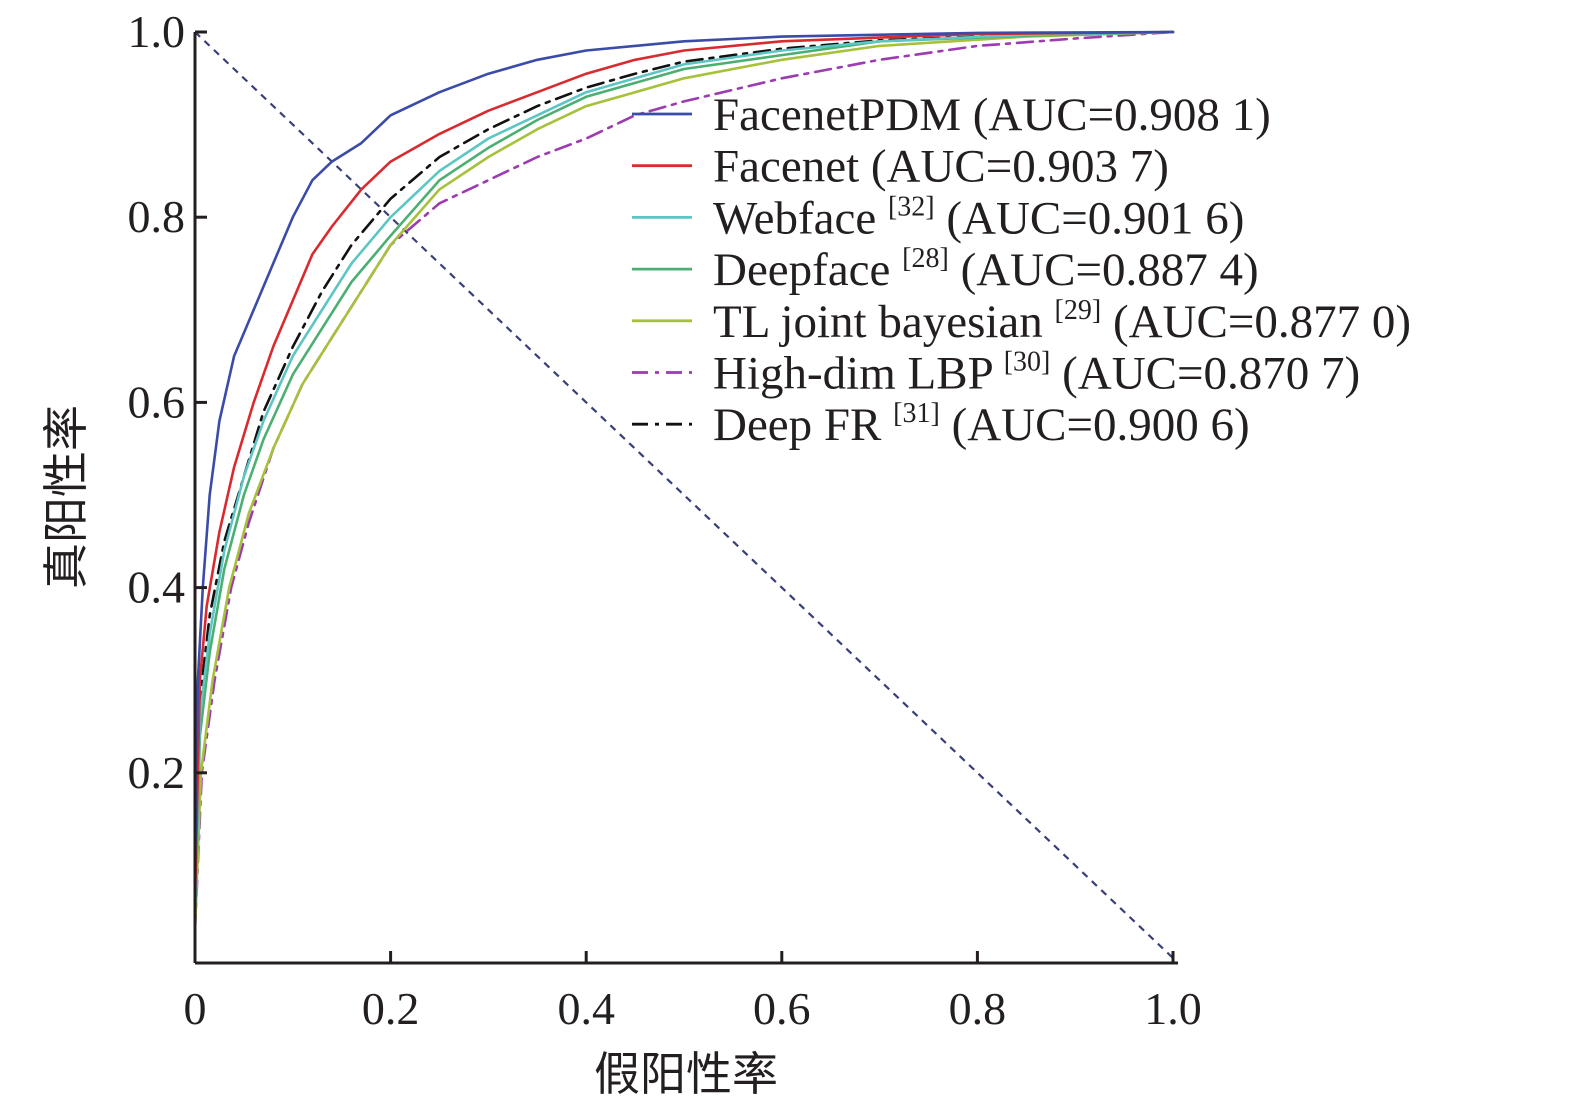  Describe the element at coordinates (586, 1008) in the screenshot. I see `x-tick-label: 0.4` at that location.